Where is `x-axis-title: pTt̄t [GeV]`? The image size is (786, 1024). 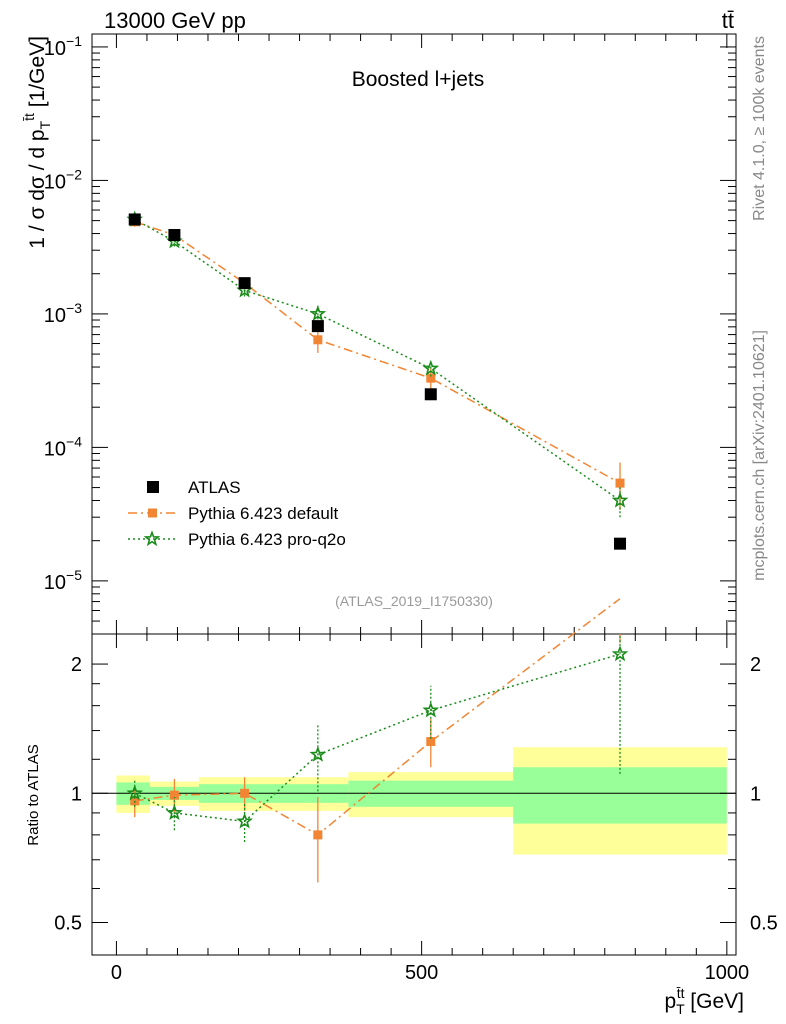
x-axis-title: pTt̄t [GeV] is located at coordinates (704, 1001).